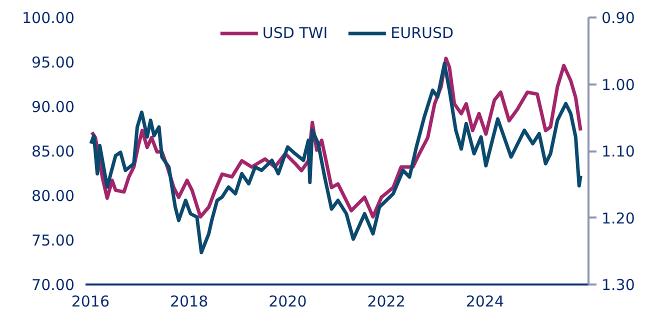 The height and width of the screenshot is (327, 649). What do you see at coordinates (618, 285) in the screenshot?
I see `y2-tick-label: 1.30` at bounding box center [618, 285].